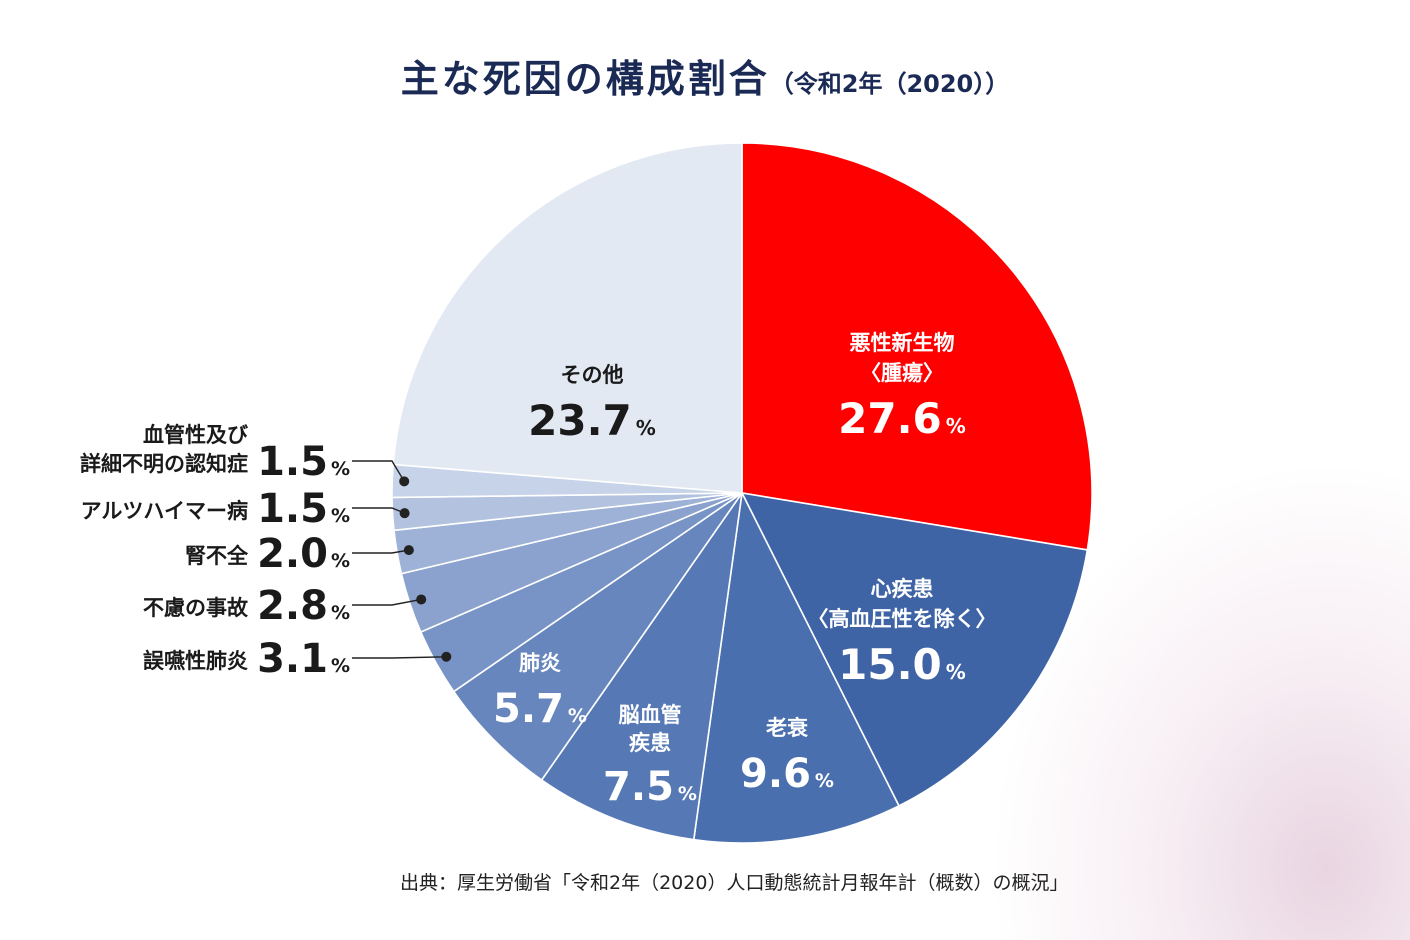  What do you see at coordinates (902, 619) in the screenshot?
I see `slice-label-1-line-1: 〈高血圧性を除く〉` at bounding box center [902, 619].